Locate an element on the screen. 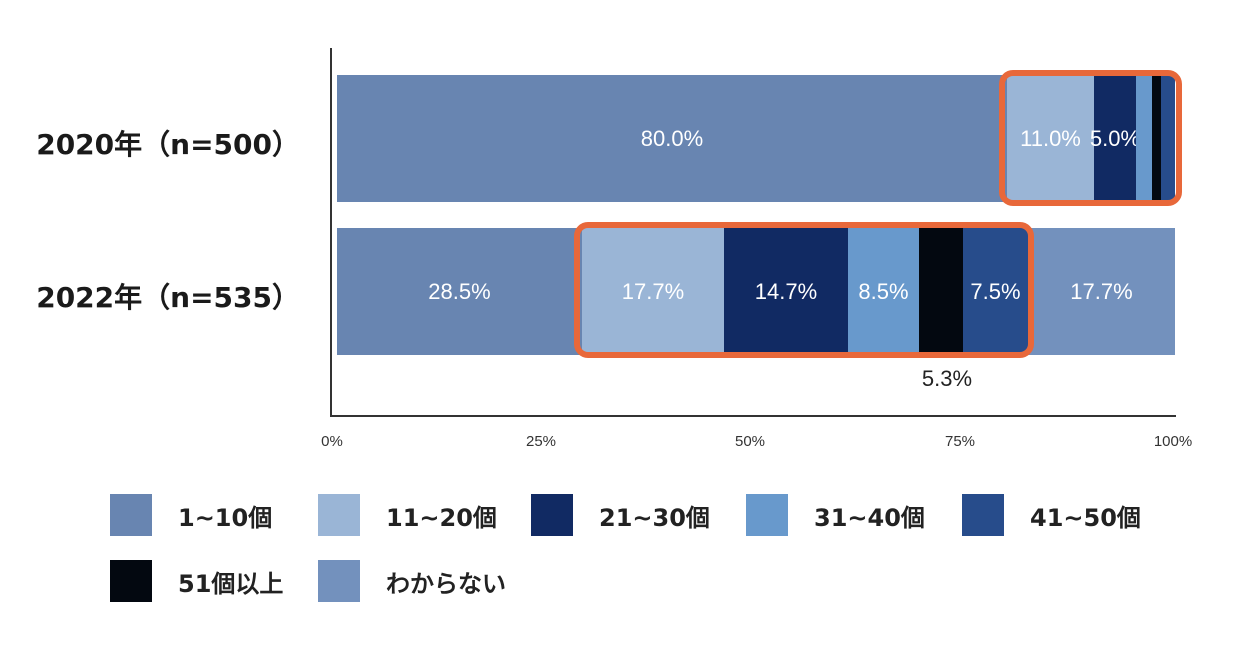 The image size is (1250, 658). bar-segment: 7.5% is located at coordinates (995, 291).